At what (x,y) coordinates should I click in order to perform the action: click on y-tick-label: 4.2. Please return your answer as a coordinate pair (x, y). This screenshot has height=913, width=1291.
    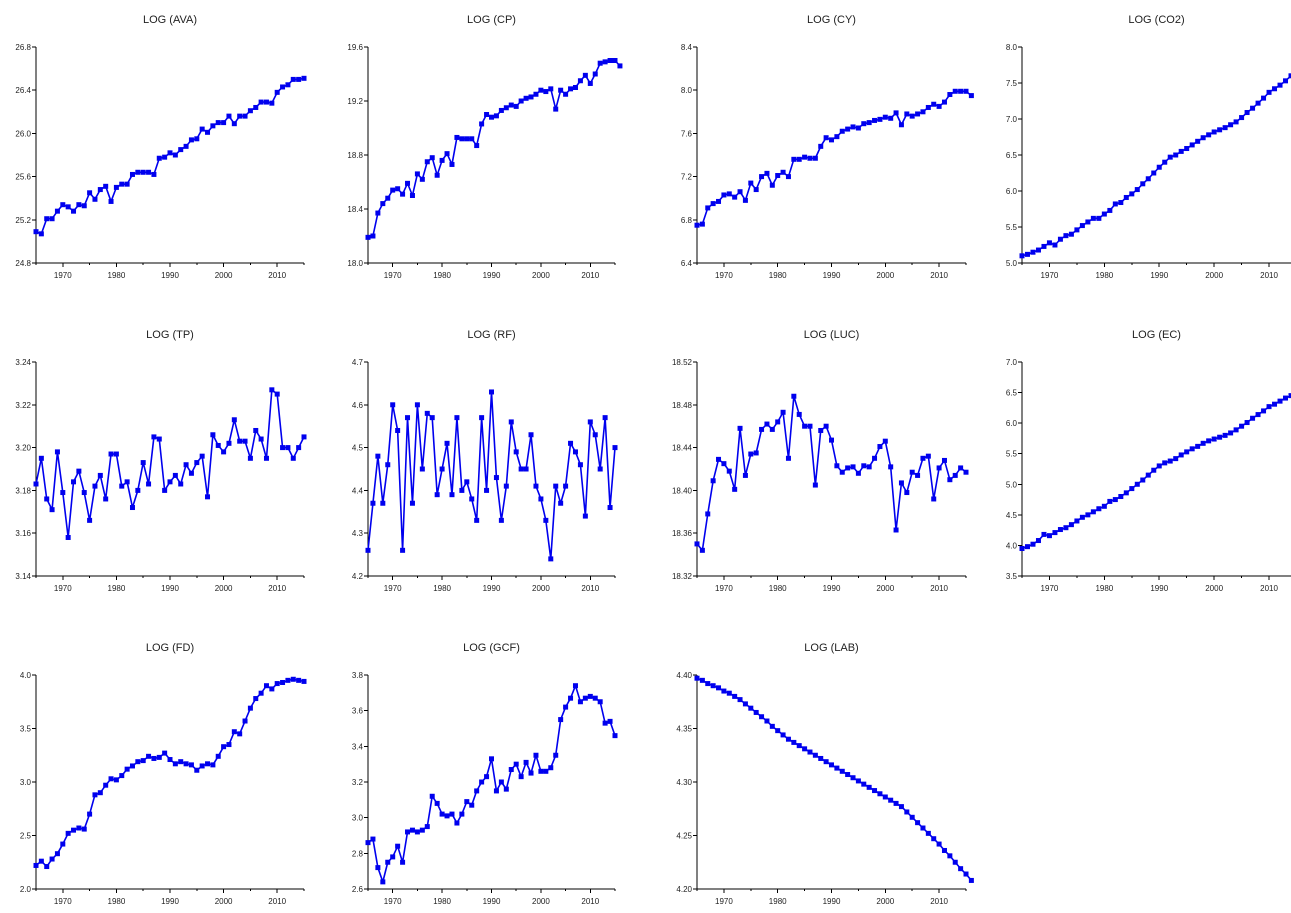
    Looking at the image, I should click on (358, 576).